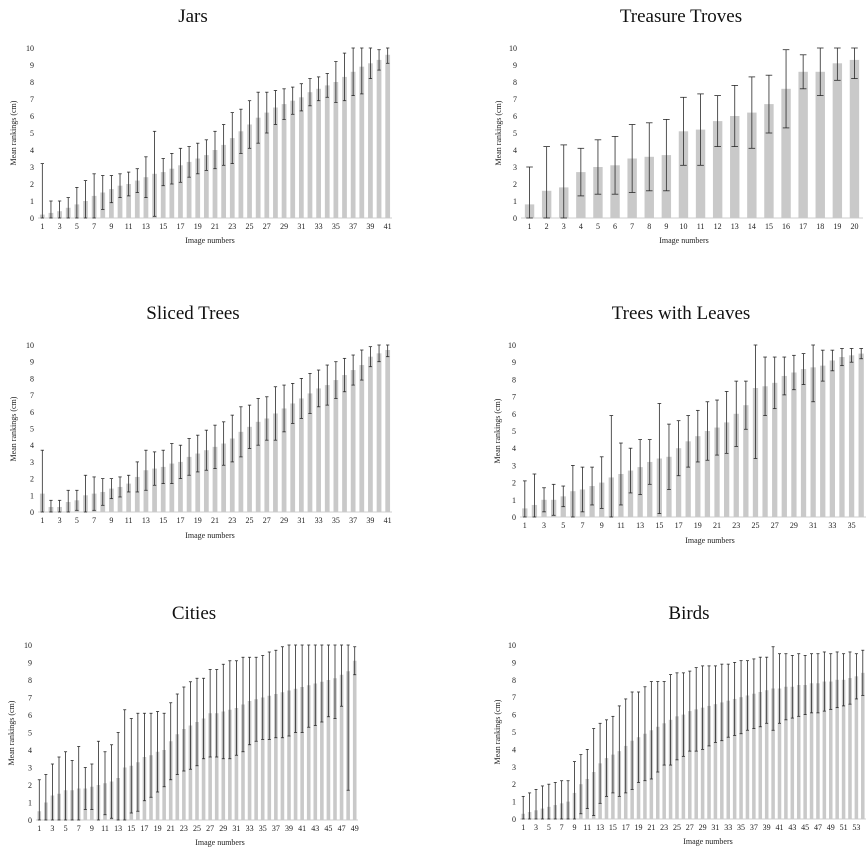 This screenshot has width=866, height=852. Describe the element at coordinates (30, 820) in the screenshot. I see `y-tick-label: 0` at that location.